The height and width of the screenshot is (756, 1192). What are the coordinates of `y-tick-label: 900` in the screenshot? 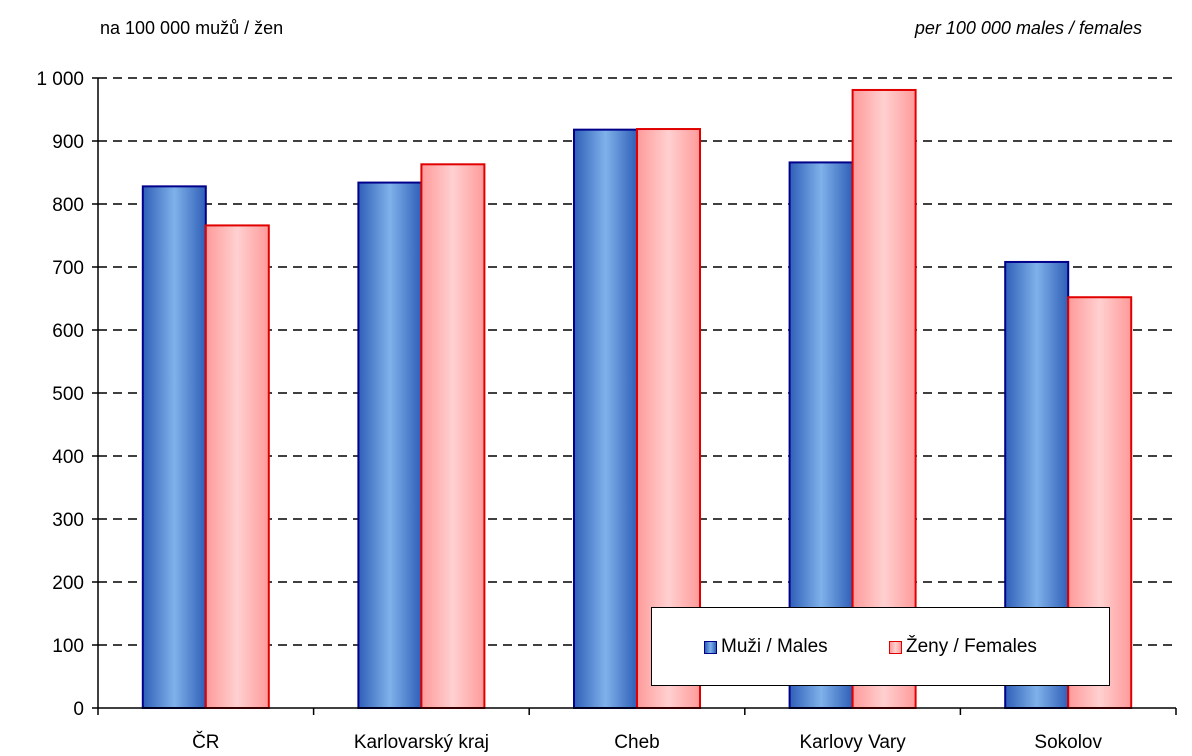 It's located at (68, 142).